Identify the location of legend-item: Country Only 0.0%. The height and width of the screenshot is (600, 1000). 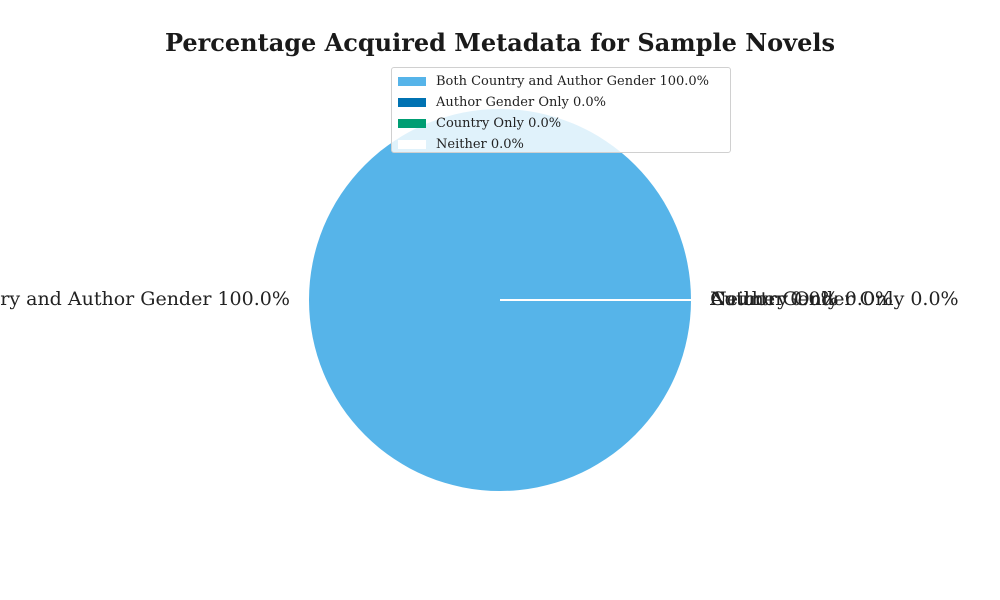
(561, 123).